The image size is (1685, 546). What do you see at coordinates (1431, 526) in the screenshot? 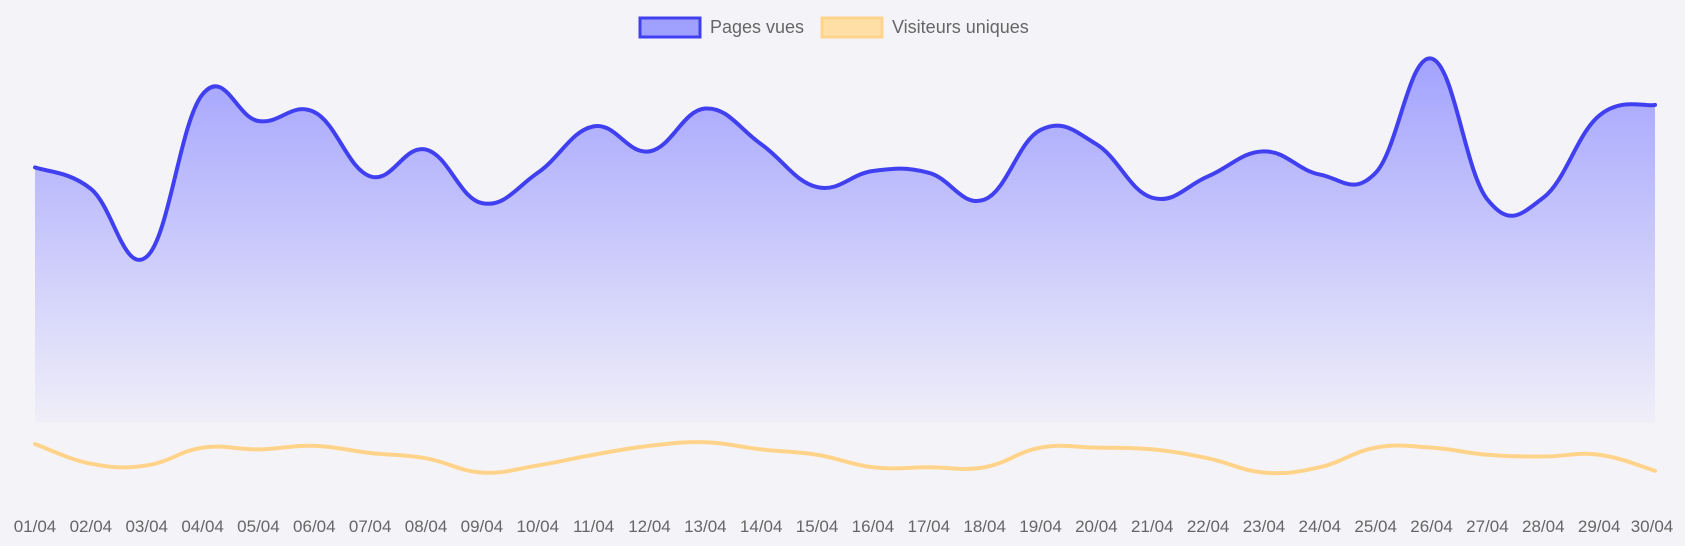
I see `x-tick-label: 26/04` at bounding box center [1431, 526].